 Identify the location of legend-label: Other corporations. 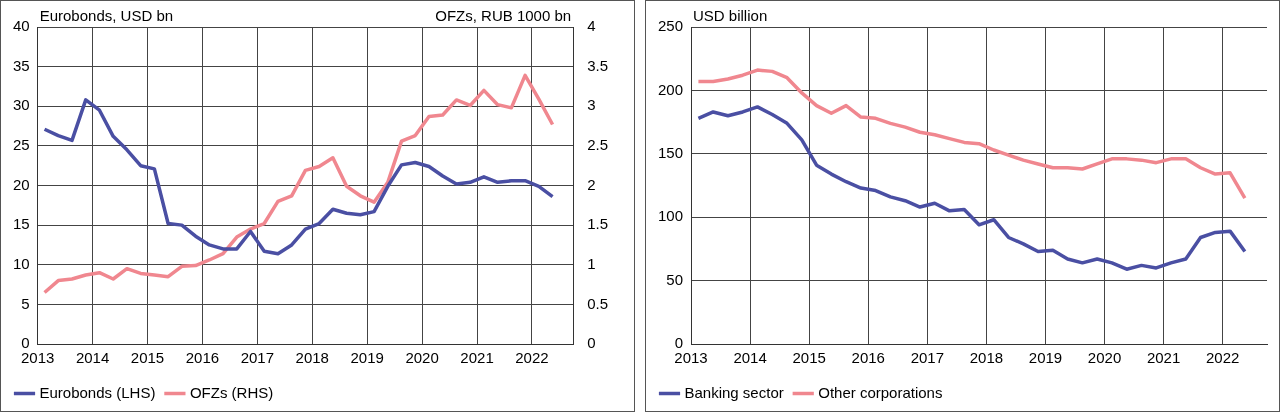
(880, 392).